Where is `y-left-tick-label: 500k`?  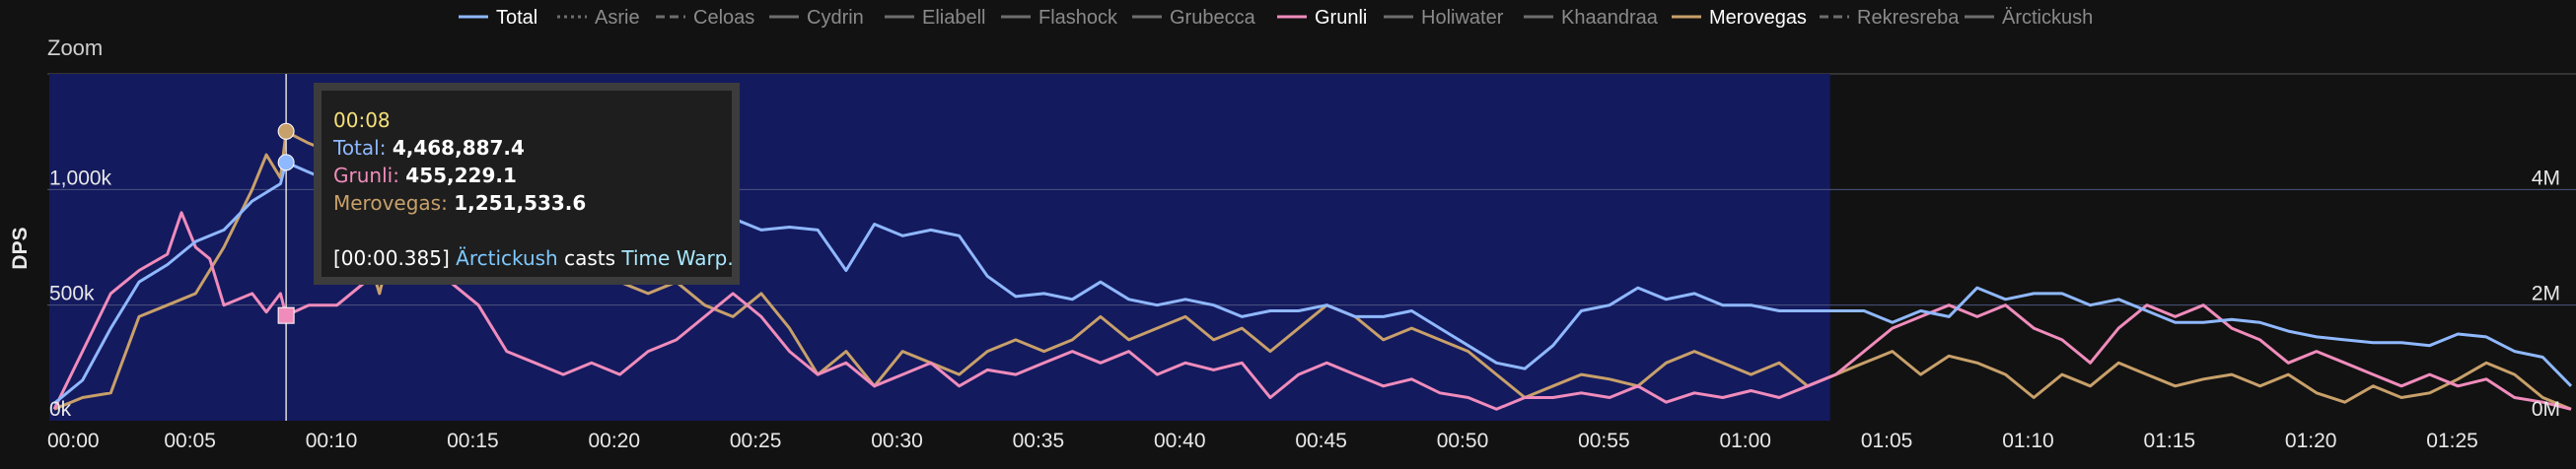
y-left-tick-label: 500k is located at coordinates (72, 294).